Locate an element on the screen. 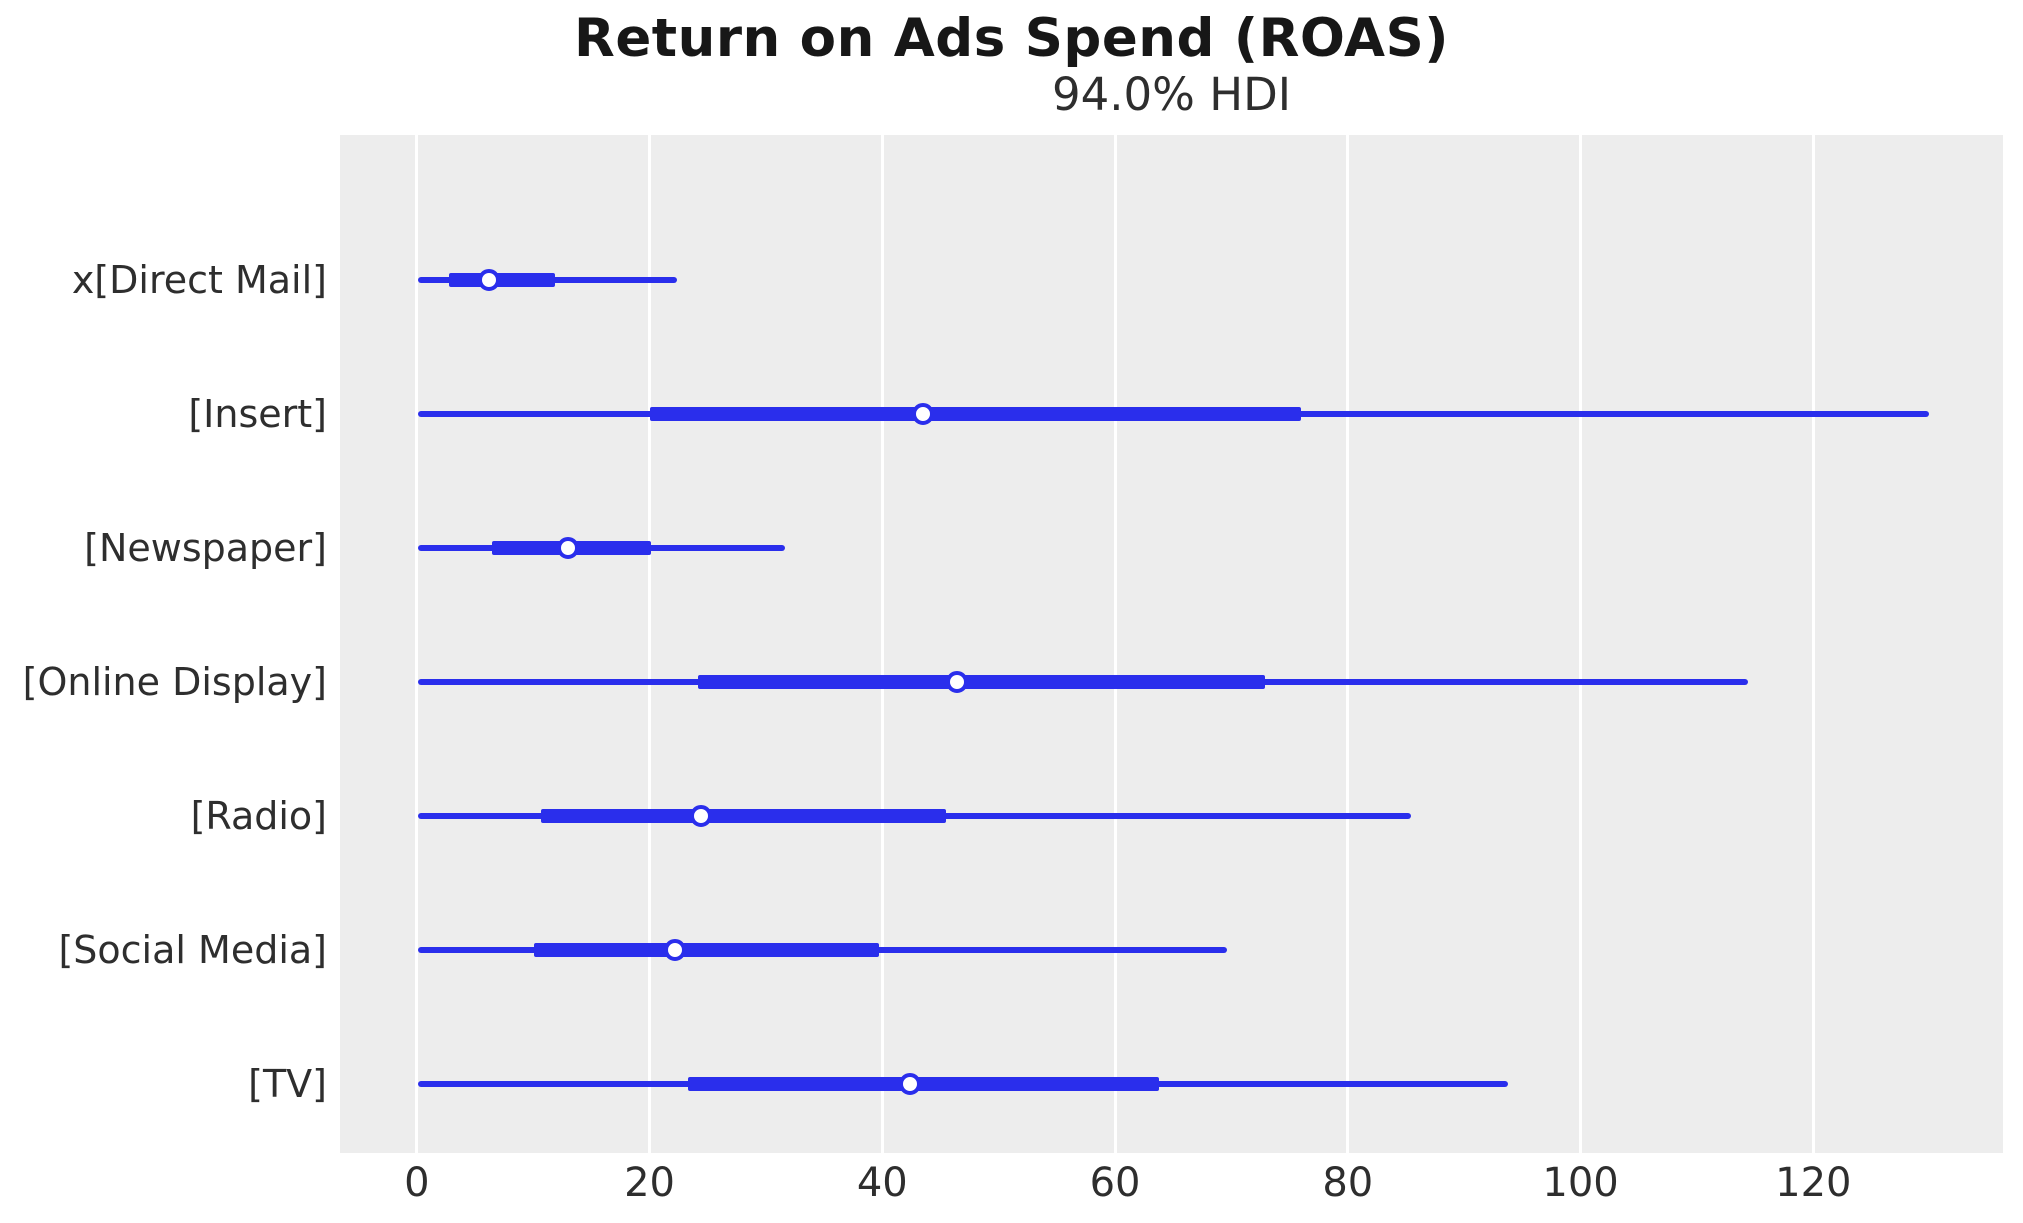  x-tick-label: 80 is located at coordinates (1348, 1183).